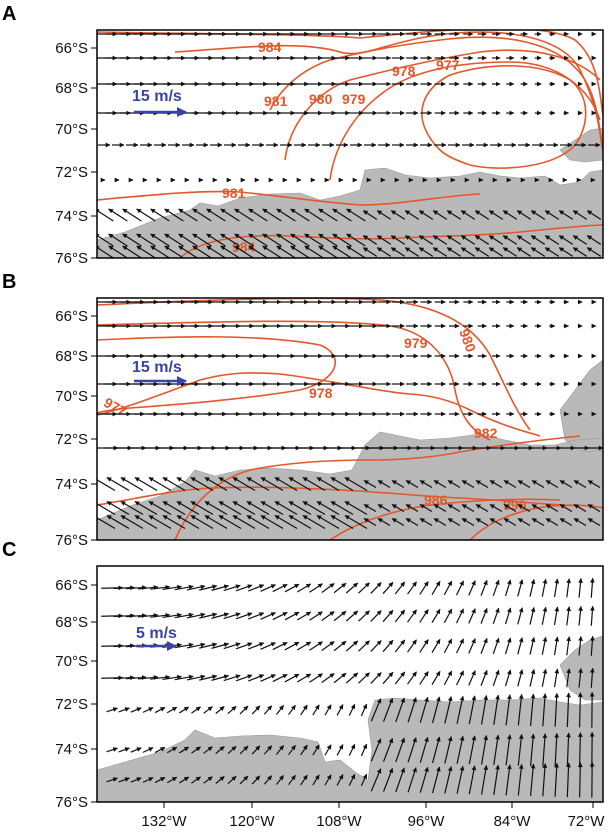 The image size is (612, 834). I want to click on lon-tick-label: 132°W, so click(164, 821).